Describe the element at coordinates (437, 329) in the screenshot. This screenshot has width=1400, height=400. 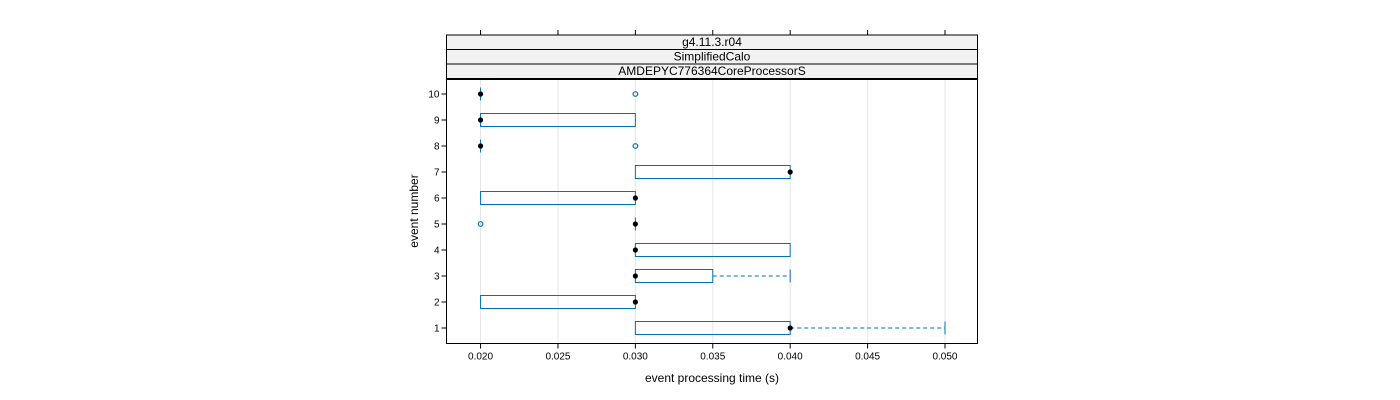
I see `y-tick-label-1: 1` at that location.